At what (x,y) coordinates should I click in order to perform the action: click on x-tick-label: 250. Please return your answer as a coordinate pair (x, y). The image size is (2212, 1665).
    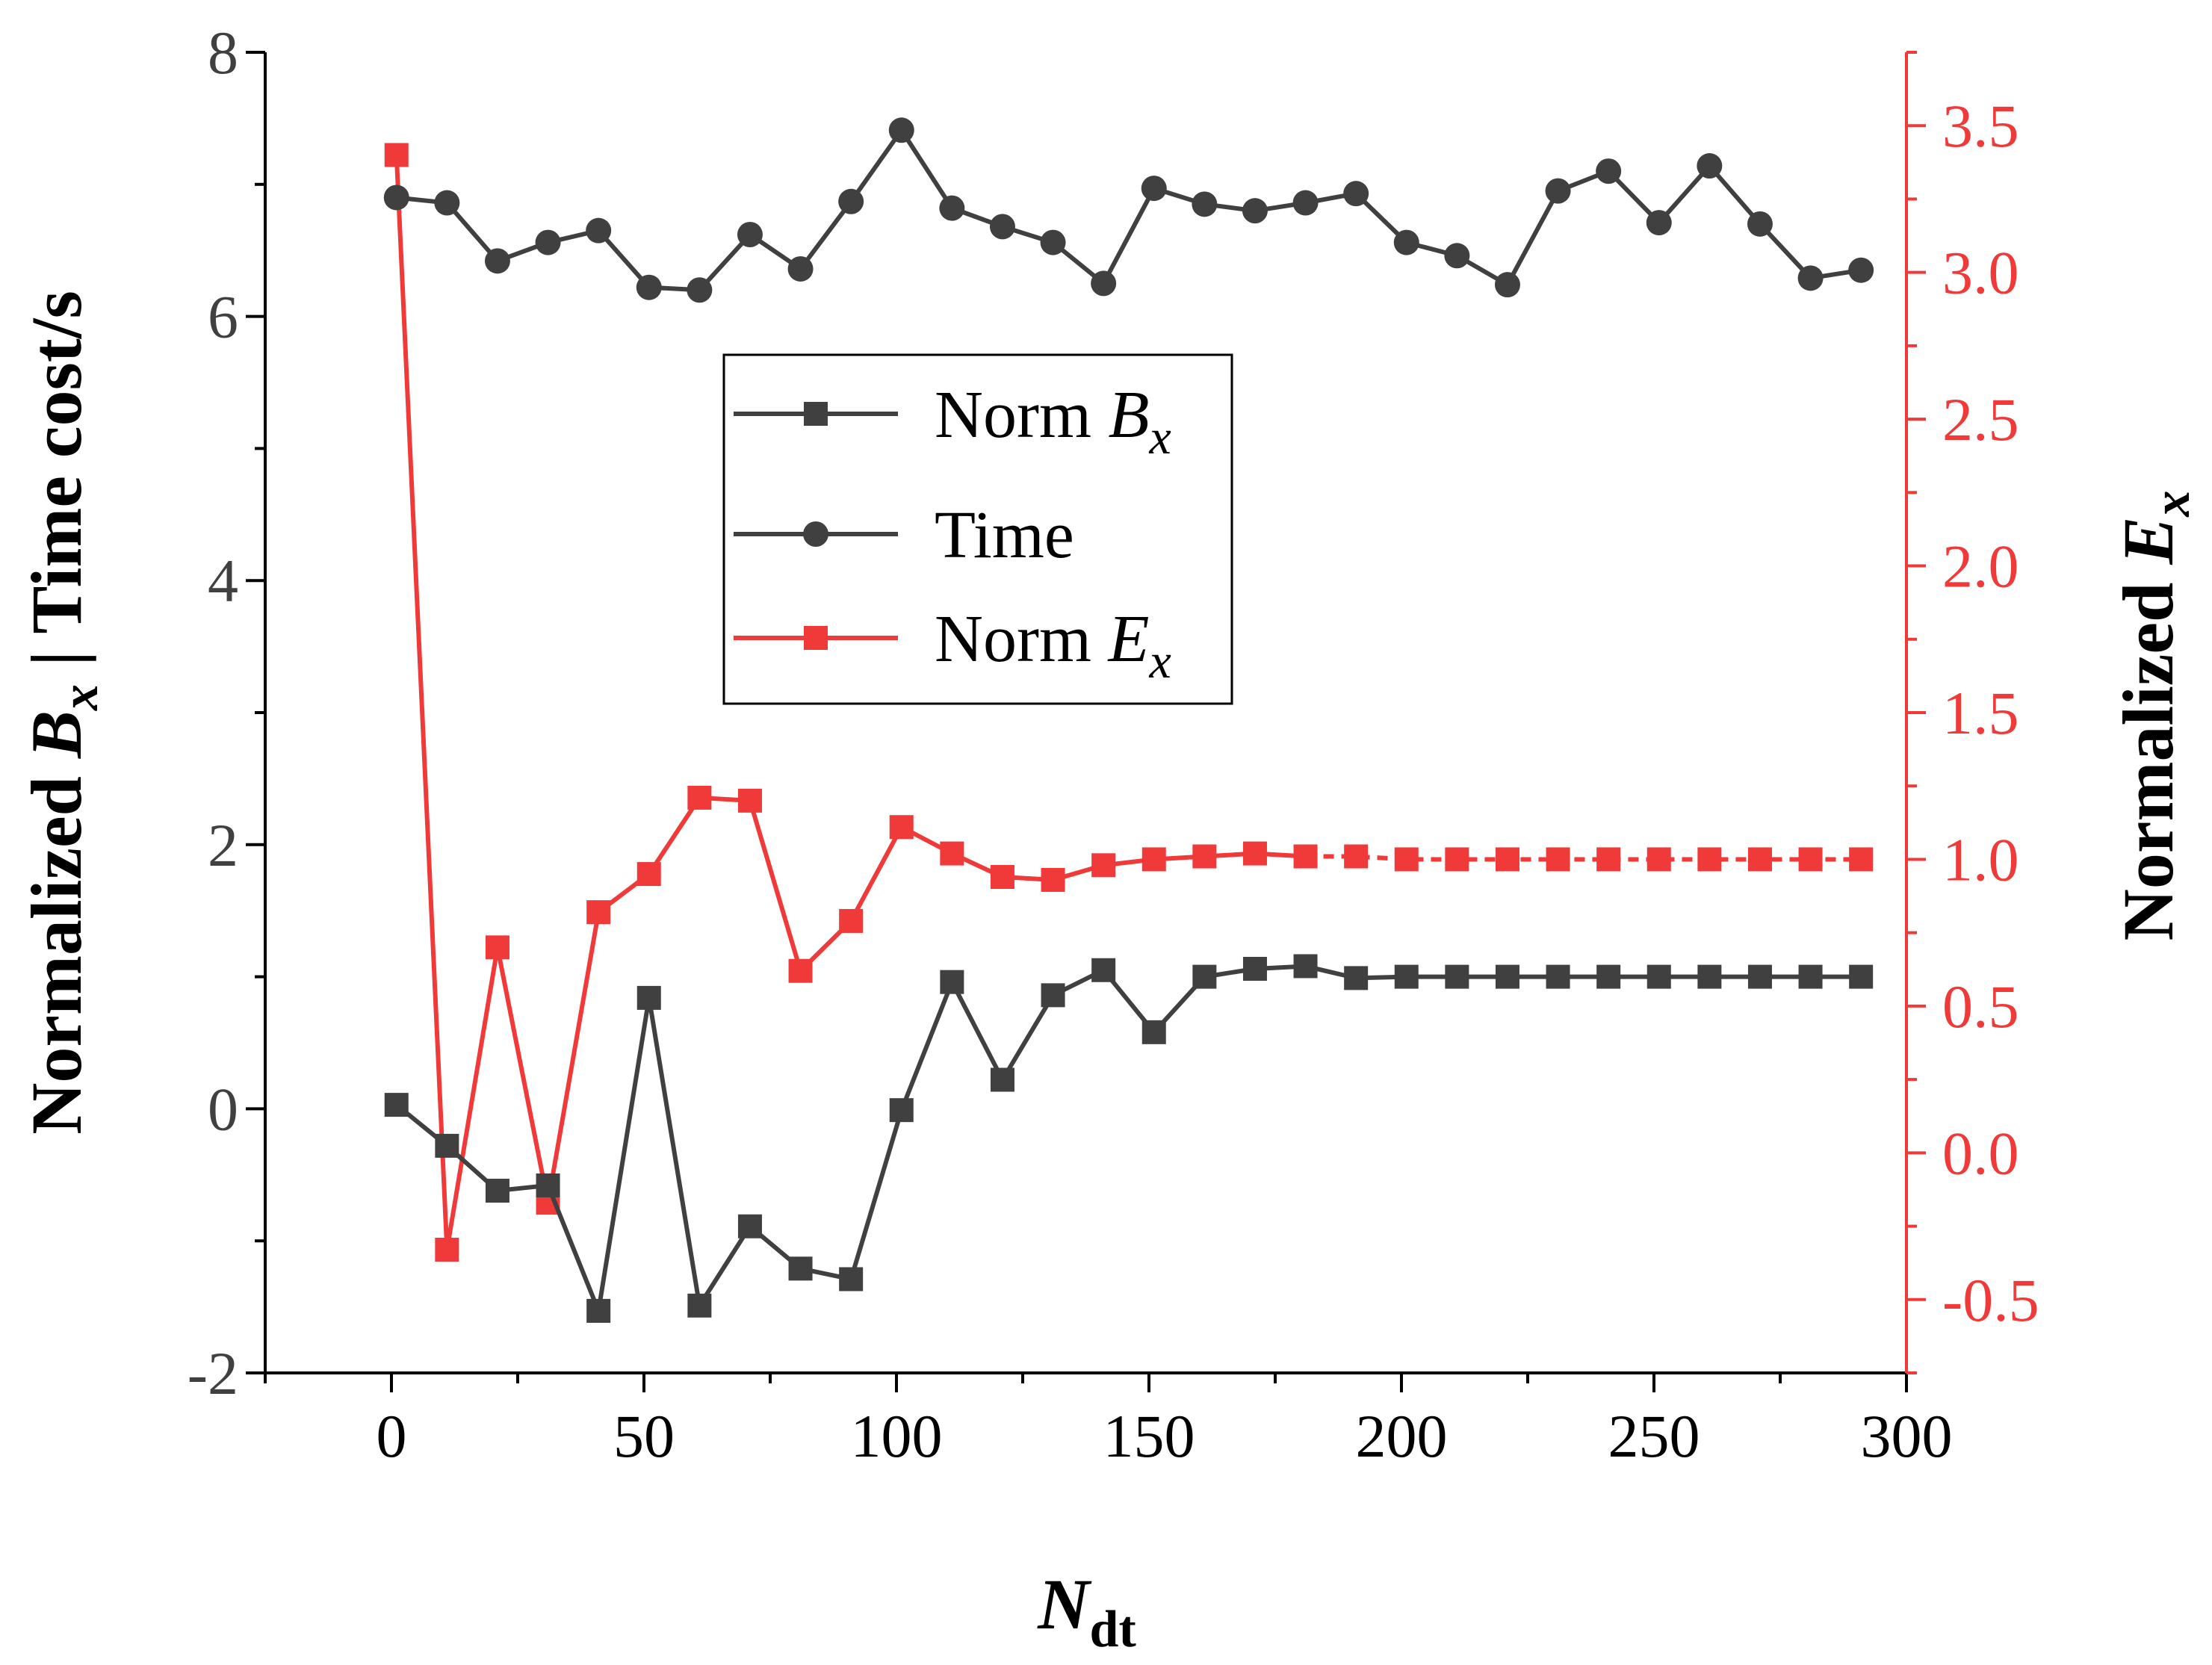
    Looking at the image, I should click on (1654, 1436).